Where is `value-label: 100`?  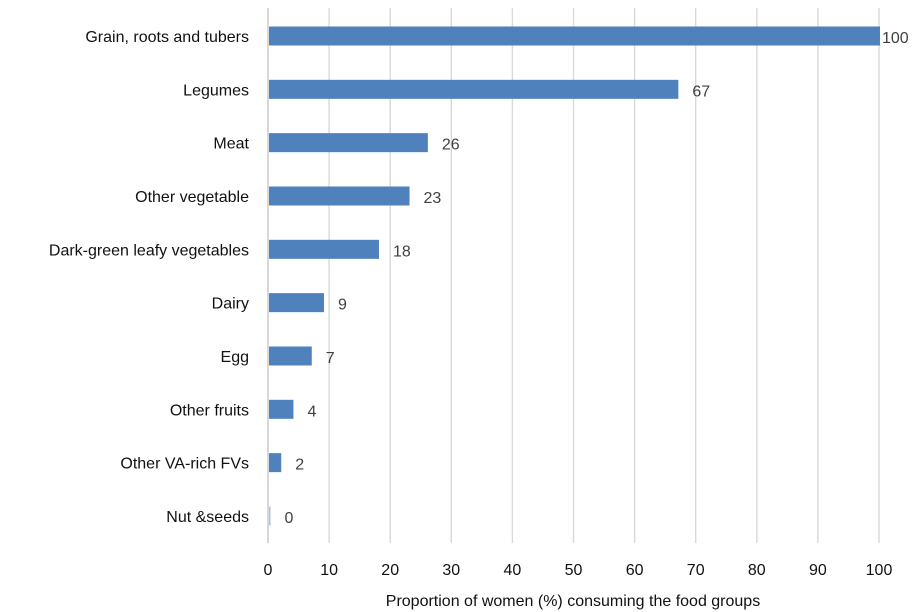
value-label: 100 is located at coordinates (895, 38).